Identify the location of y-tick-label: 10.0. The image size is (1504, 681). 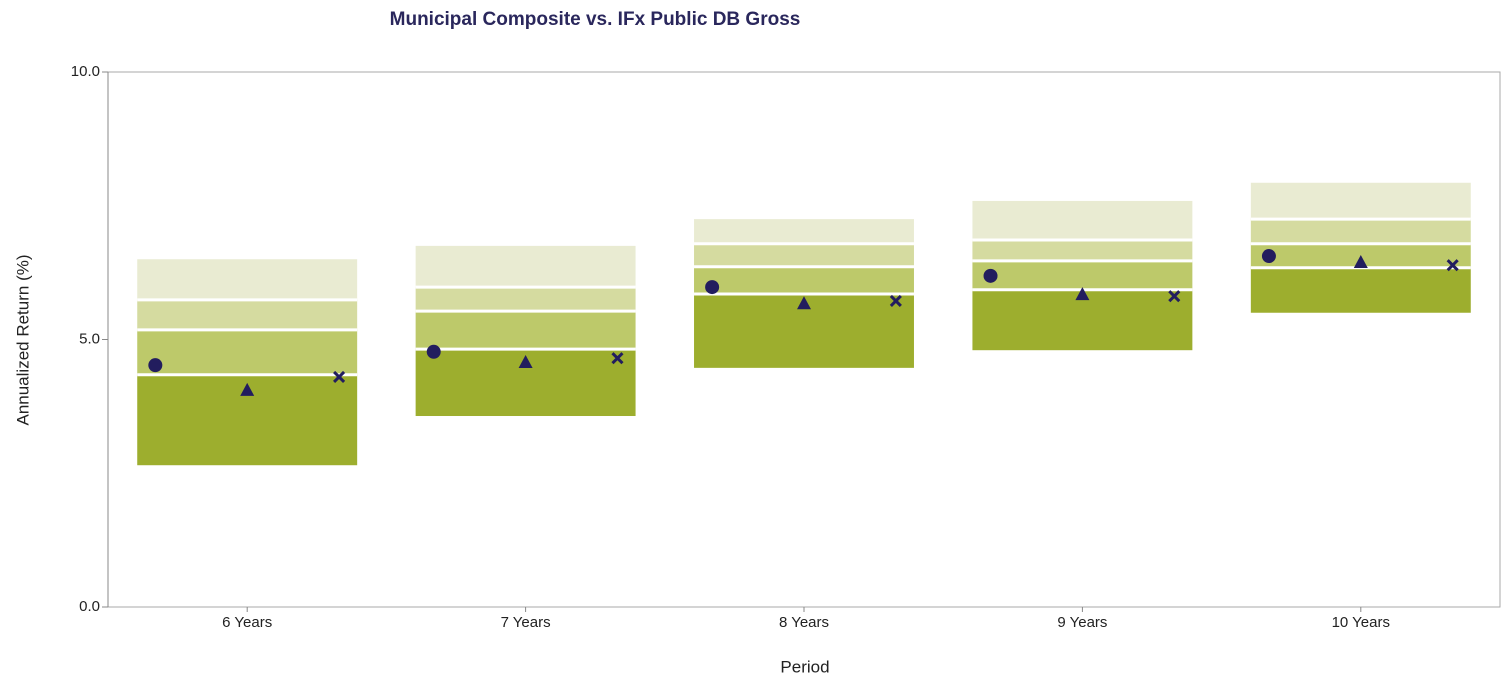
(85, 71).